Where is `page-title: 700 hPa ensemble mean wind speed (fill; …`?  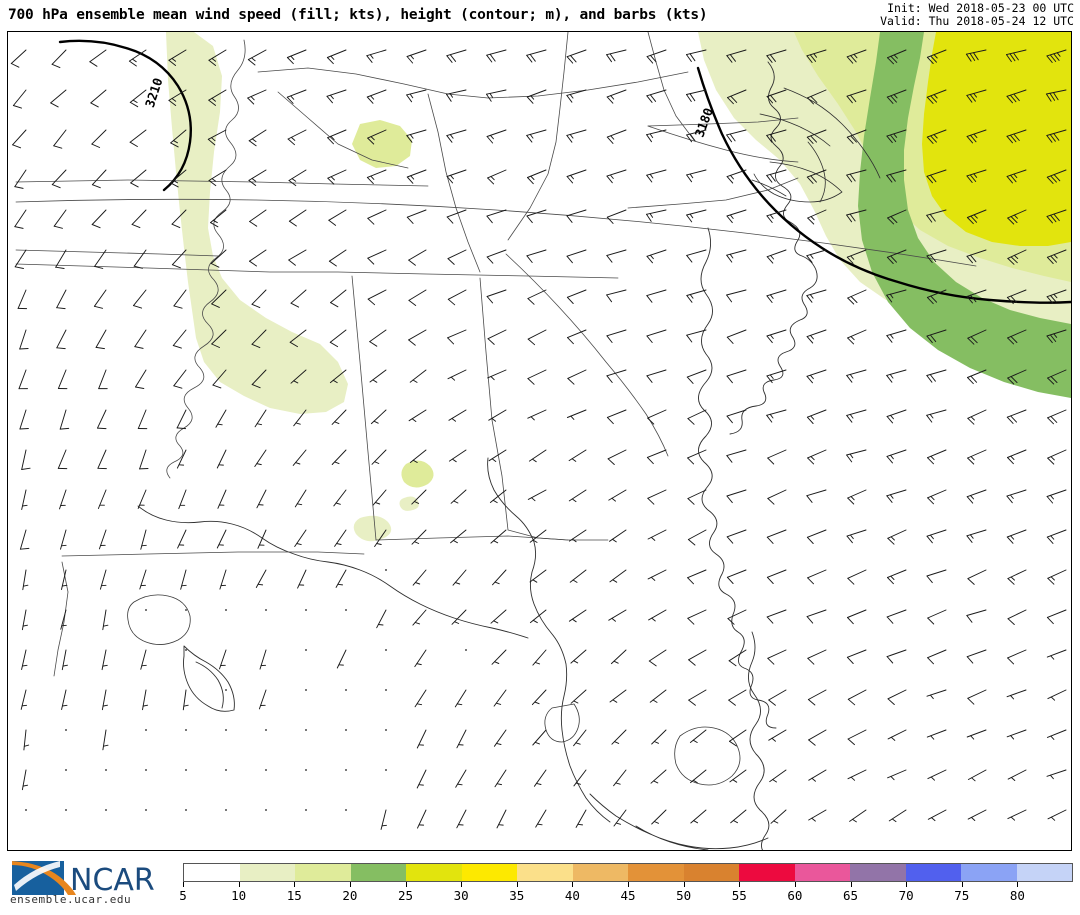 page-title: 700 hPa ensemble mean wind speed (fill; … is located at coordinates (358, 15).